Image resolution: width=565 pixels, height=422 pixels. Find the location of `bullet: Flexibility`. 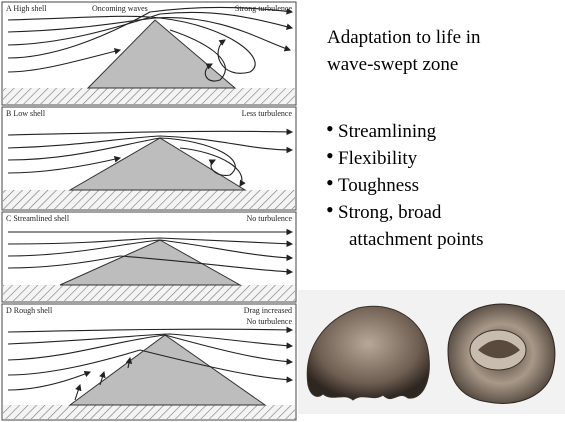

bullet: Flexibility is located at coordinates (409, 157).